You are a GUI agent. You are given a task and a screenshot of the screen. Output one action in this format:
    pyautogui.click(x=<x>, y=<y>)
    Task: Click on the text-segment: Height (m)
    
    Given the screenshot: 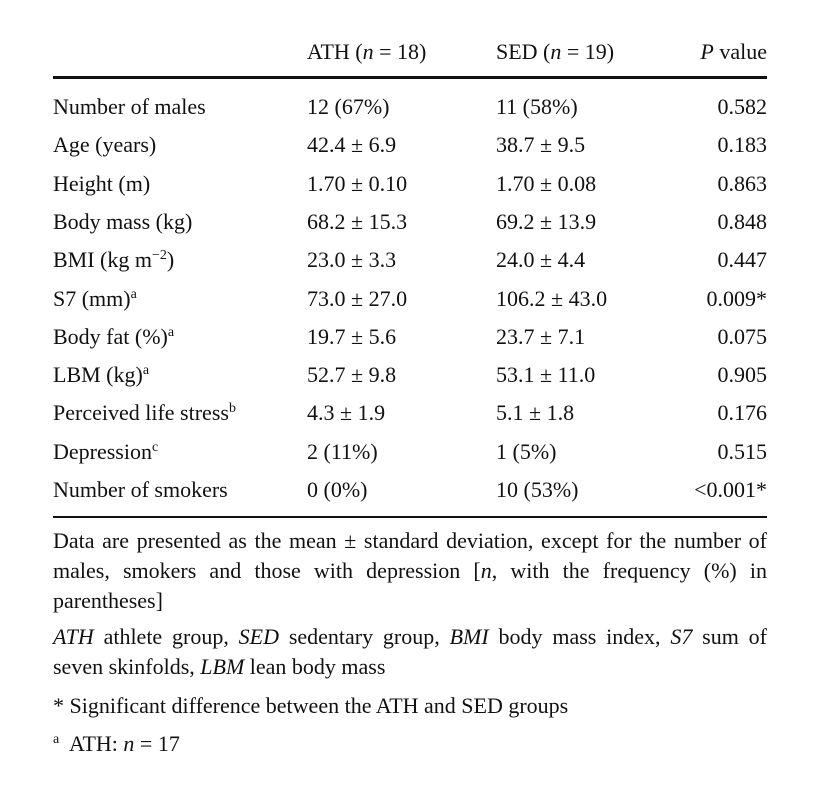 What is the action you would take?
    pyautogui.click(x=102, y=183)
    